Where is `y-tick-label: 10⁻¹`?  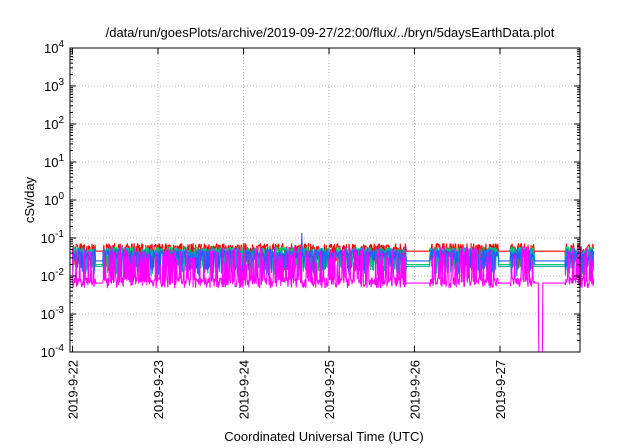 y-tick-label: 10⁻¹ is located at coordinates (53, 237).